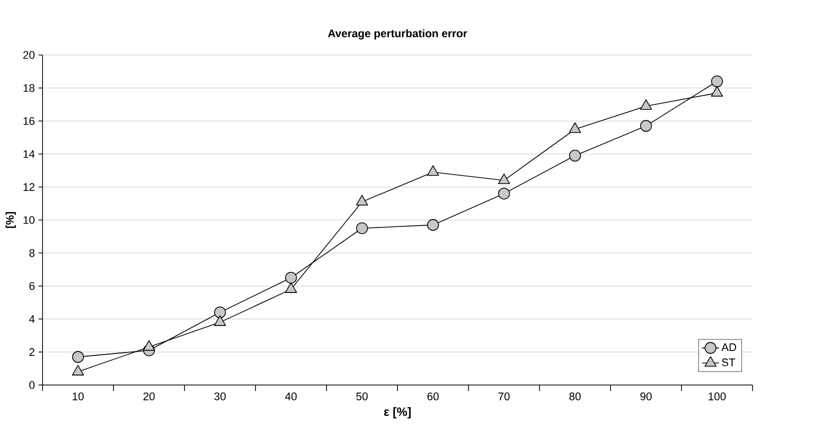 This screenshot has width=835, height=446. Describe the element at coordinates (362, 396) in the screenshot. I see `x-tick-label: 50` at that location.